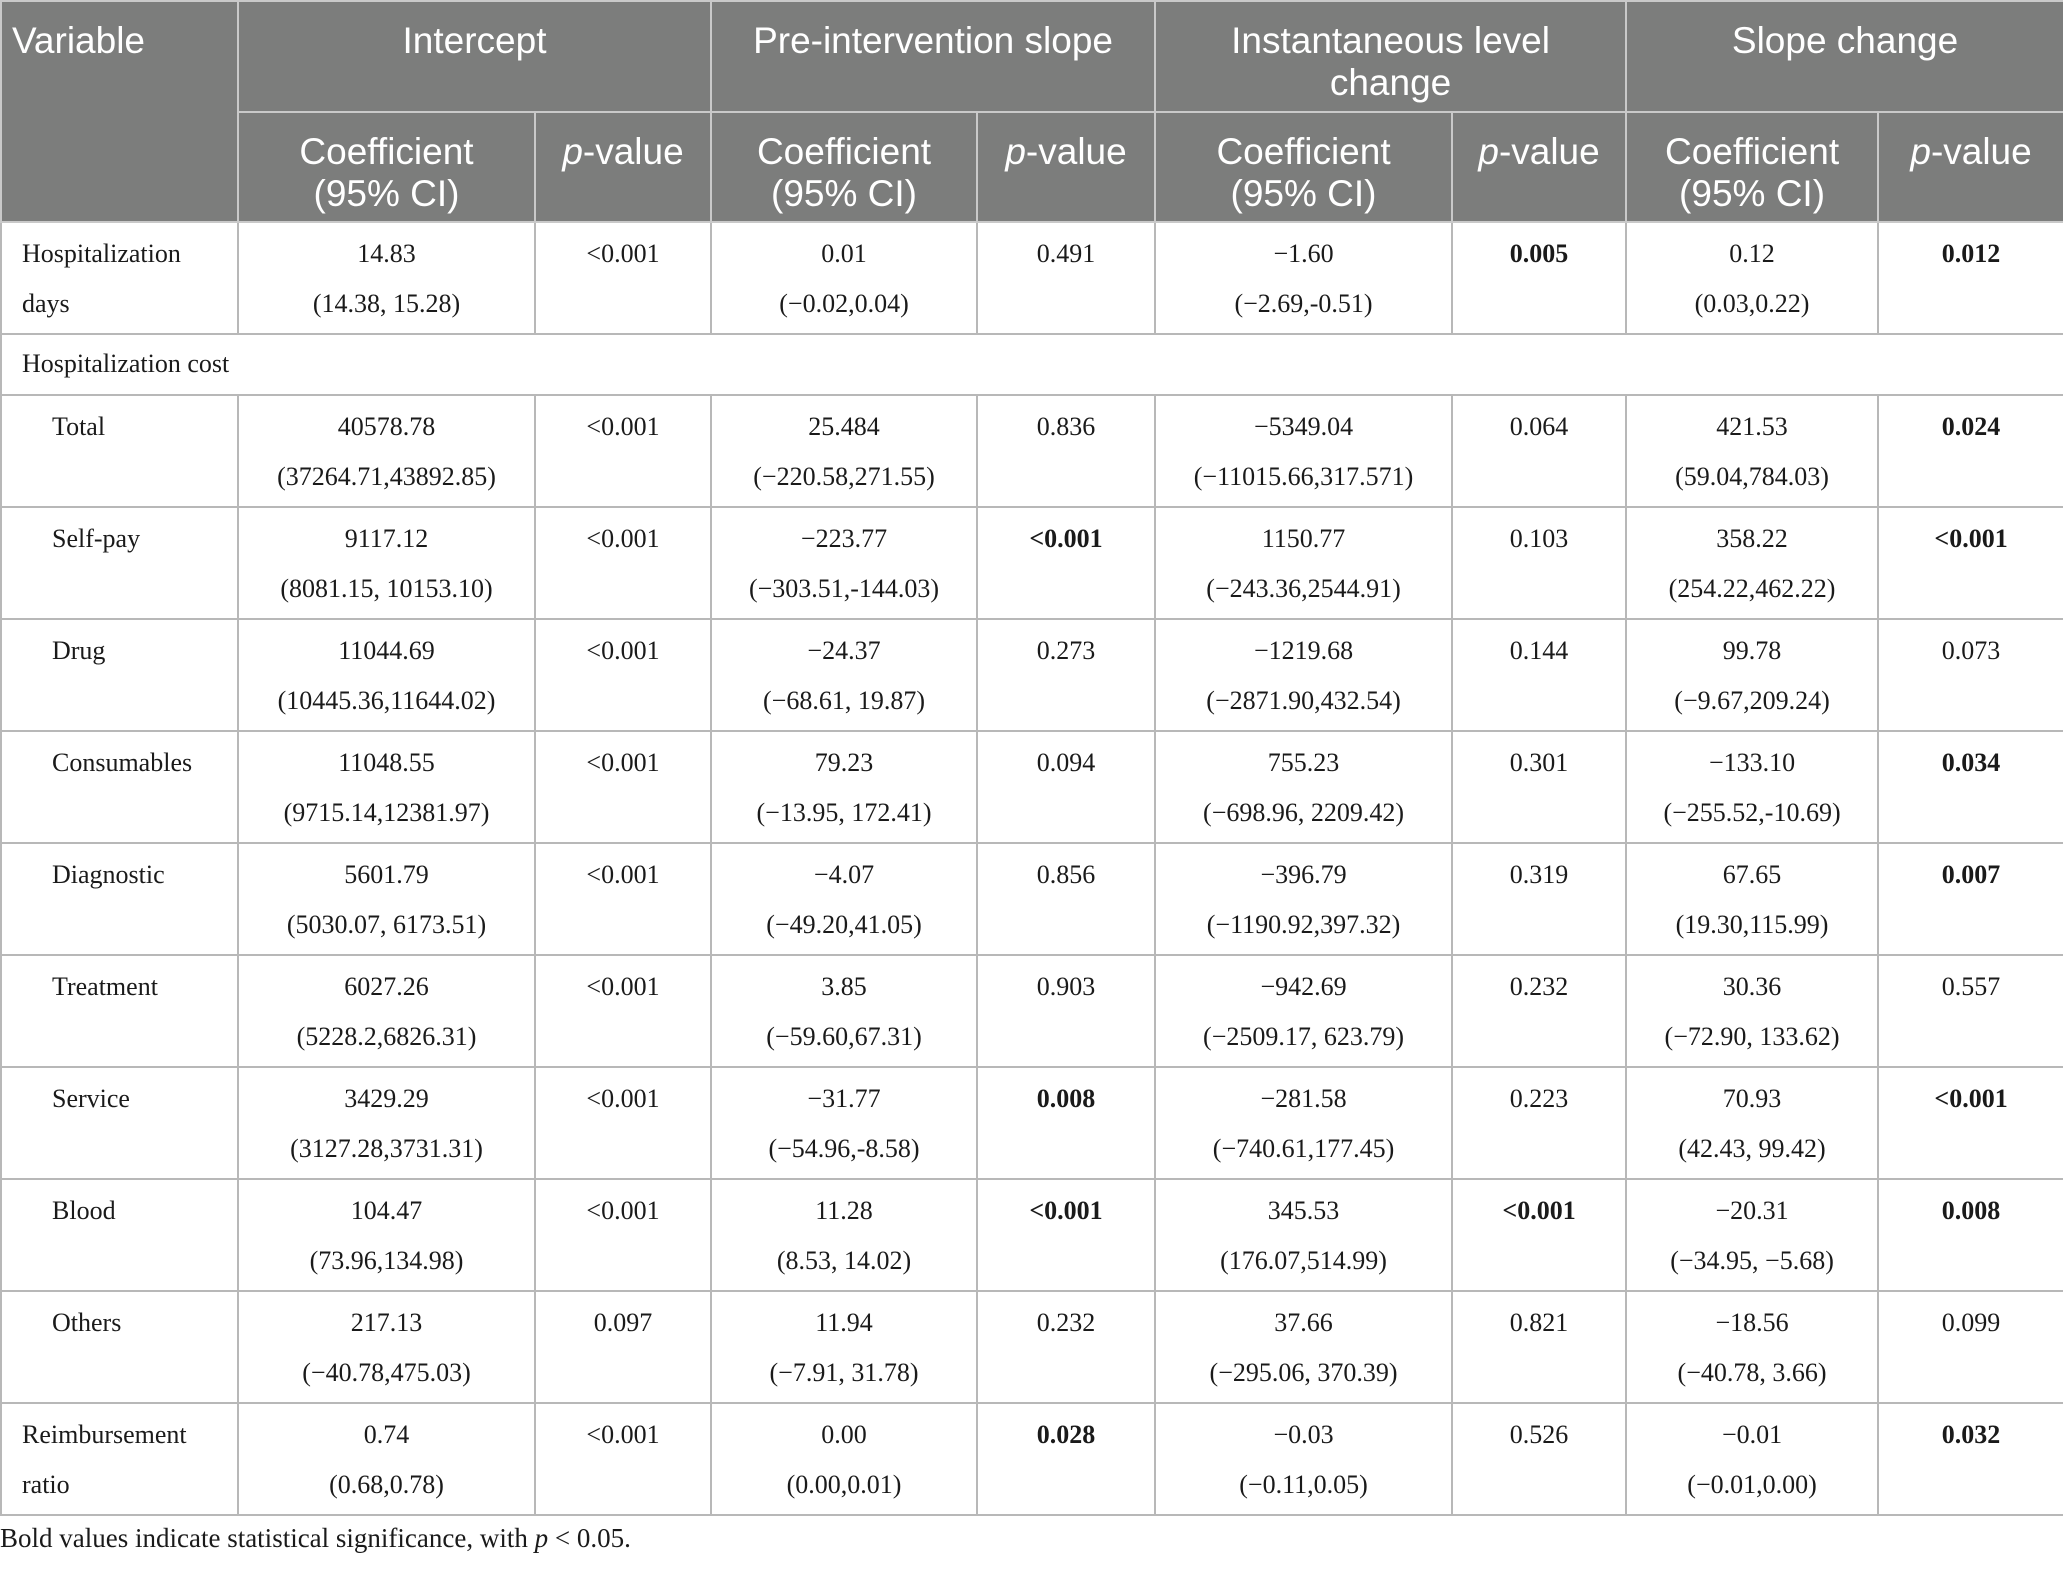 This screenshot has height=1570, width=2063. I want to click on coefficient-cell: 11.94 (−7.91, 31.78), so click(844, 1347).